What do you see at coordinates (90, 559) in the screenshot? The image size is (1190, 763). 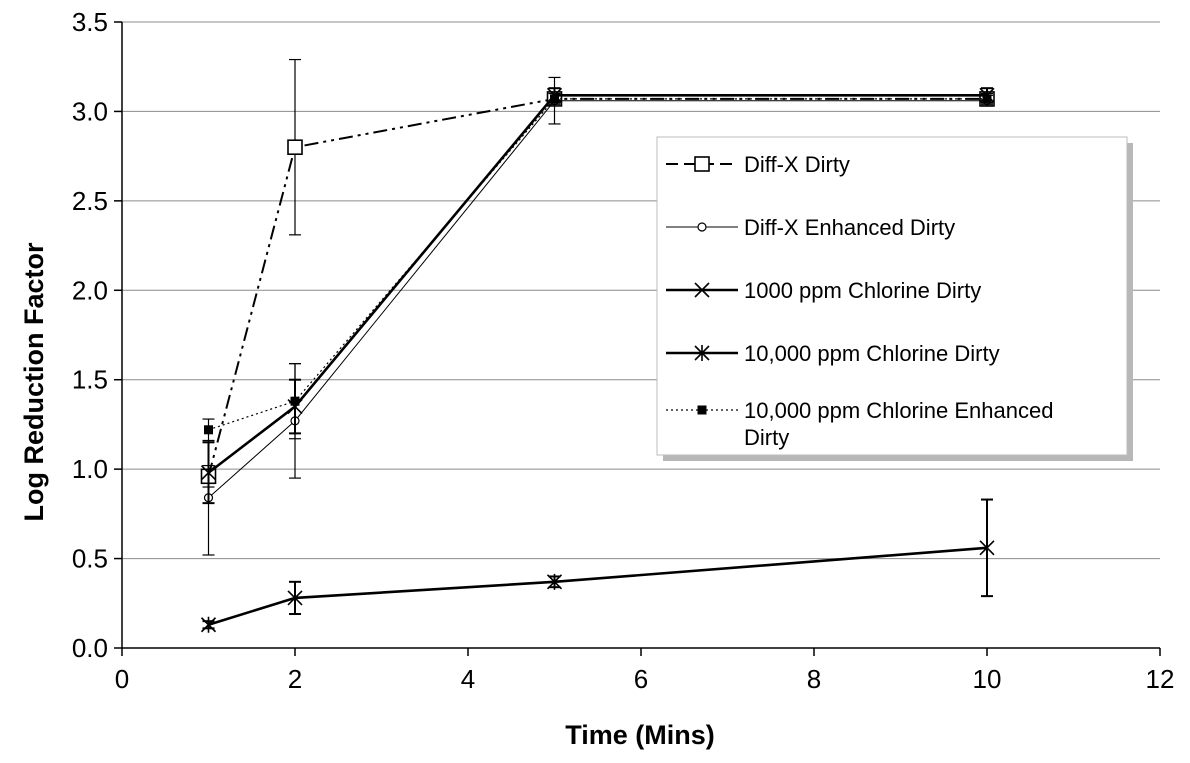 I see `y-tick-label: 0.5` at bounding box center [90, 559].